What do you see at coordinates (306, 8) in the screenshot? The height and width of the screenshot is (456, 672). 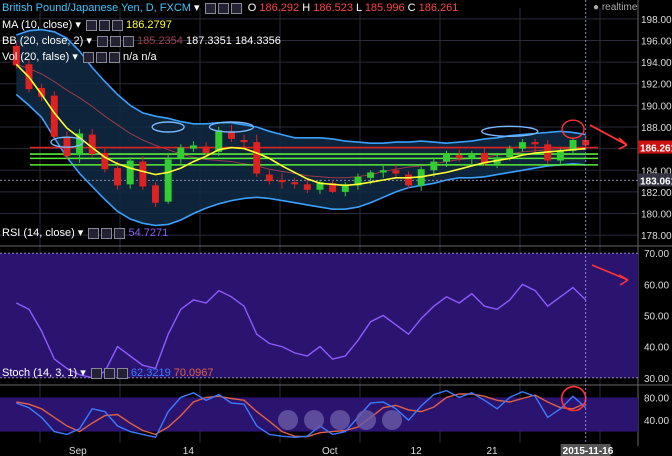 I see `high-label: H` at bounding box center [306, 8].